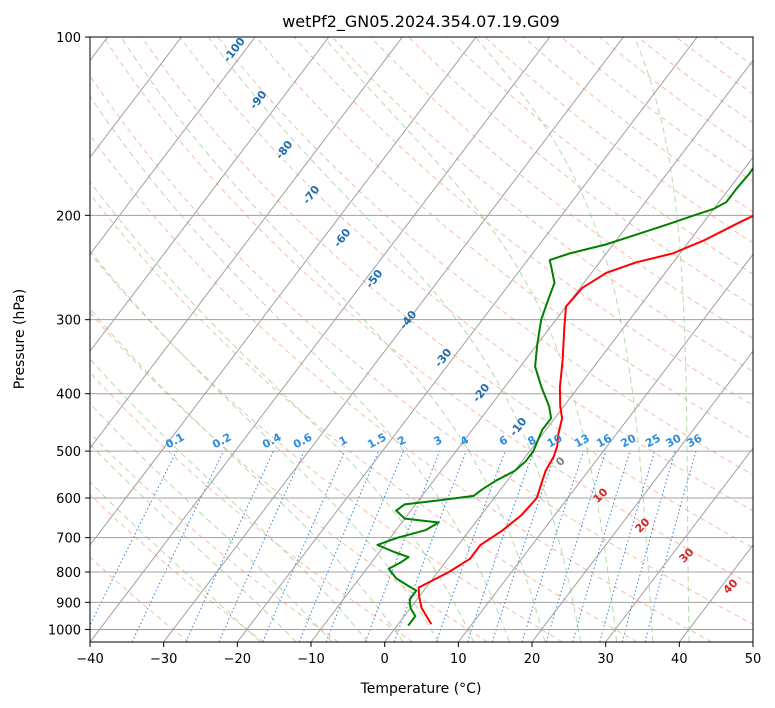 The image size is (775, 708). What do you see at coordinates (418, 654) in the screenshot?
I see `x-axis: −40 −30 −20 −10 0 10 20 30 40 50` at bounding box center [418, 654].